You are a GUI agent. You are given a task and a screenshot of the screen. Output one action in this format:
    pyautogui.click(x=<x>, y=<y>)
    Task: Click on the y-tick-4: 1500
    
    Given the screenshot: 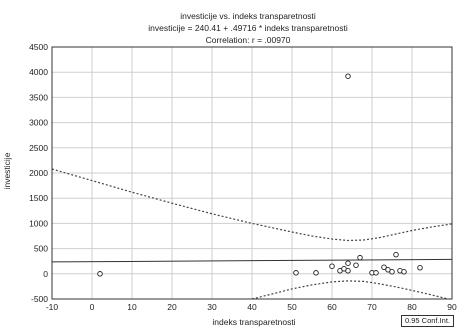 What is the action you would take?
    pyautogui.click(x=38, y=198)
    